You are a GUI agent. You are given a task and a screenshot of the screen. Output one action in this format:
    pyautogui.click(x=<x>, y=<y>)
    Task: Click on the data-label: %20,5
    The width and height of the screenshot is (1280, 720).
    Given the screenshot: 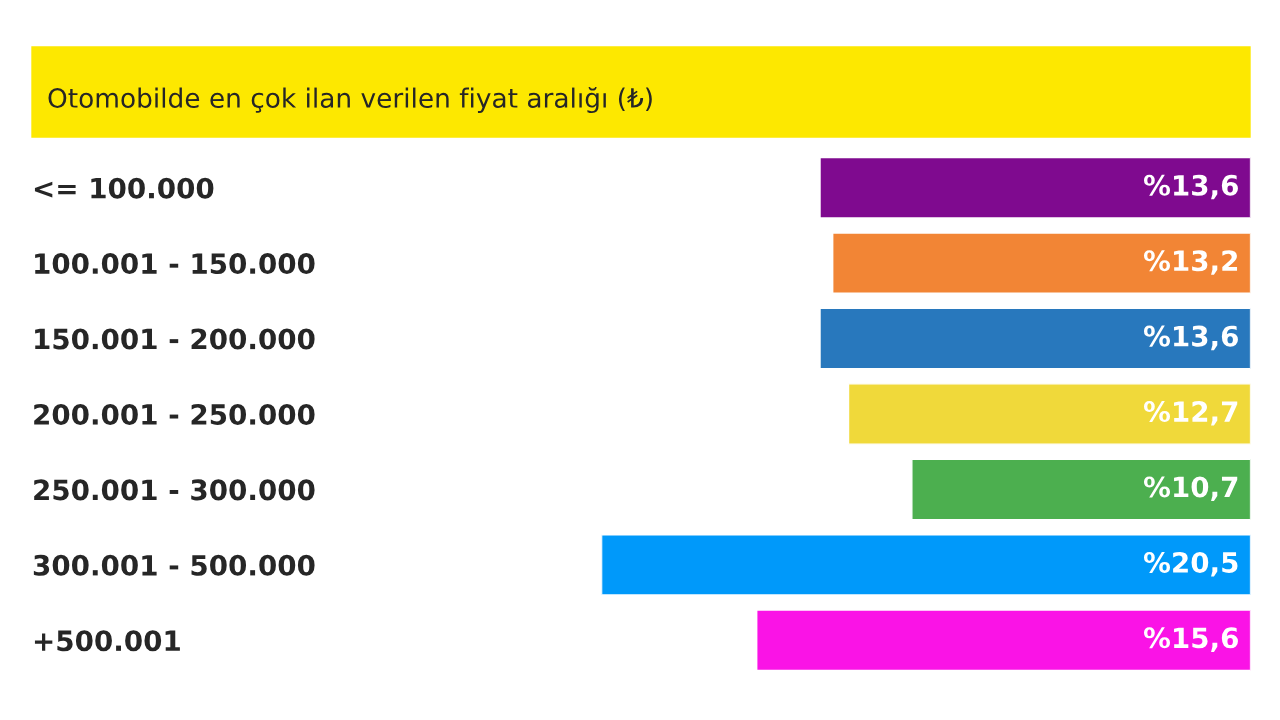 What is the action you would take?
    pyautogui.click(x=1190, y=564)
    